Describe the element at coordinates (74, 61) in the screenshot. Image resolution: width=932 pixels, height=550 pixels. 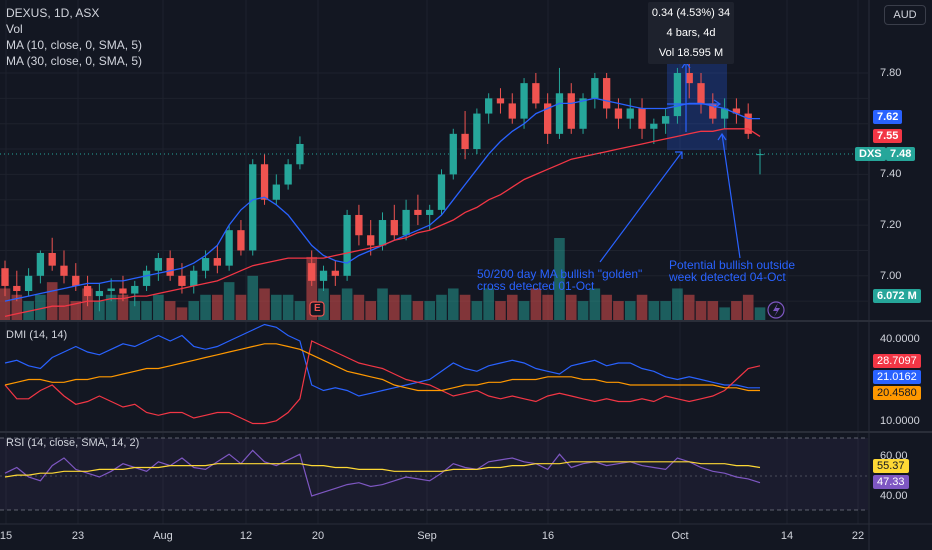
I see `ma30-legend: MA (30, close, 0, SMA, 5)` at that location.